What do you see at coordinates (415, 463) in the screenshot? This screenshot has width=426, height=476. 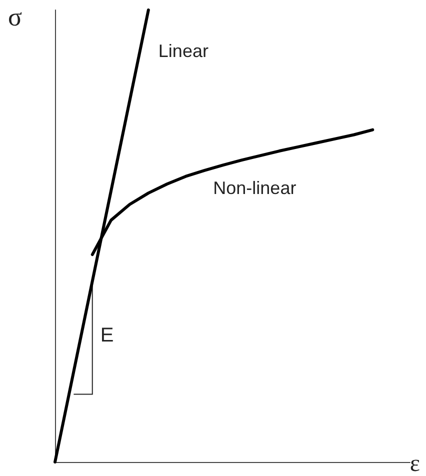 I see `x-axis-title: ε` at bounding box center [415, 463].